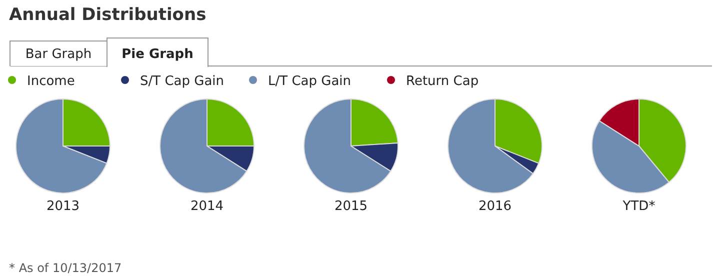 The image size is (721, 276). What do you see at coordinates (361, 53) in the screenshot?
I see `tab-bar: Bar Graph Pie Graph` at bounding box center [361, 53].